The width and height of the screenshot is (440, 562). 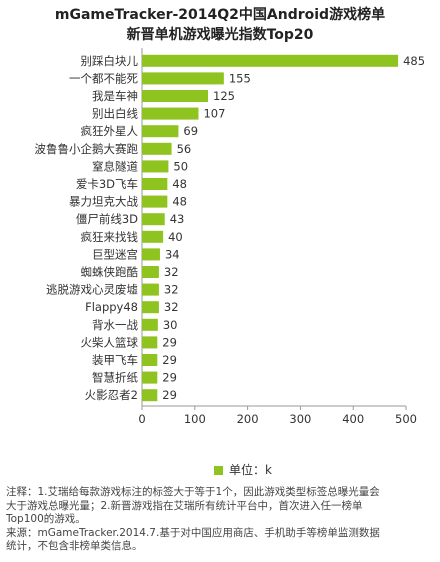 What do you see at coordinates (110, 342) in the screenshot?
I see `category-label: 火柴人篮球` at bounding box center [110, 342].